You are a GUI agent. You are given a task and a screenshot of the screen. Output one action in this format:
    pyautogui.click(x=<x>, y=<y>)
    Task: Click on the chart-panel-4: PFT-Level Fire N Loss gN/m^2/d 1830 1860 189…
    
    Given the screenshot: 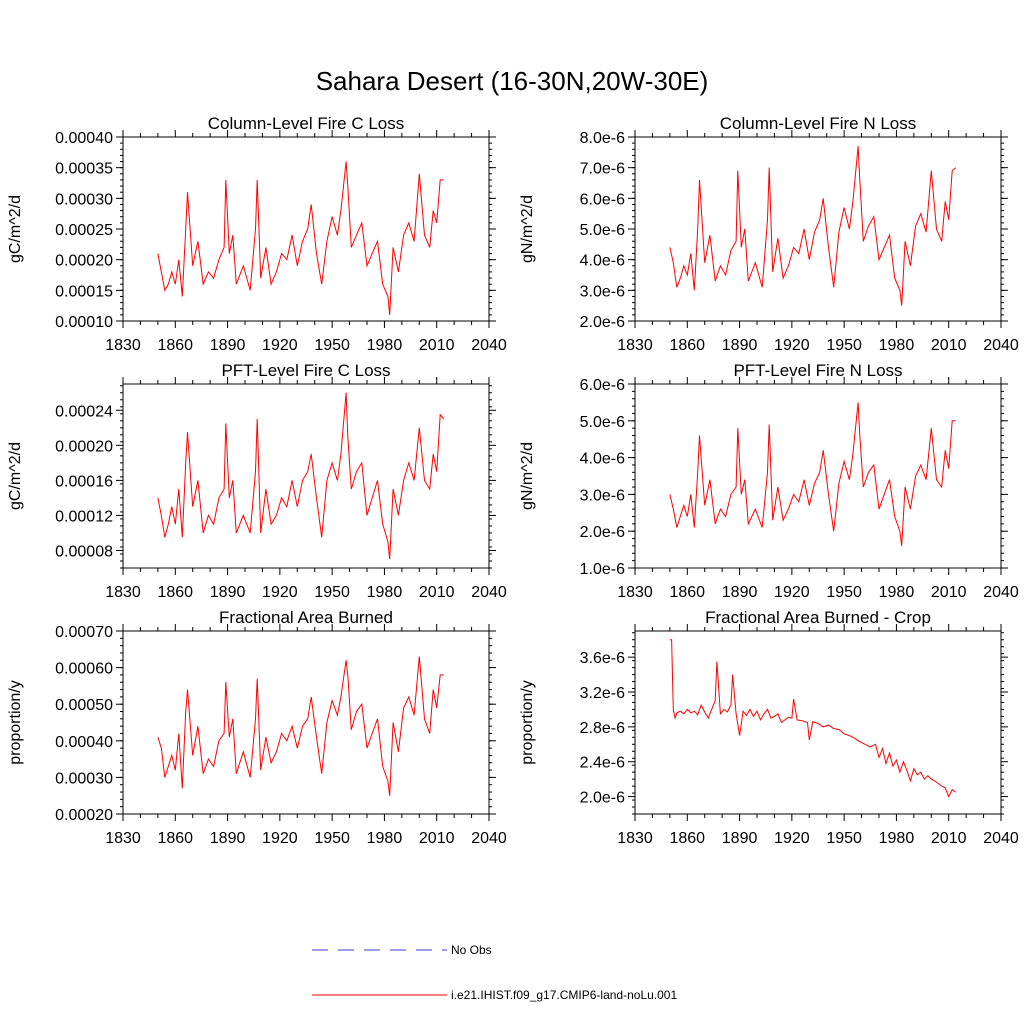 What is the action you would take?
    pyautogui.click(x=769, y=481)
    